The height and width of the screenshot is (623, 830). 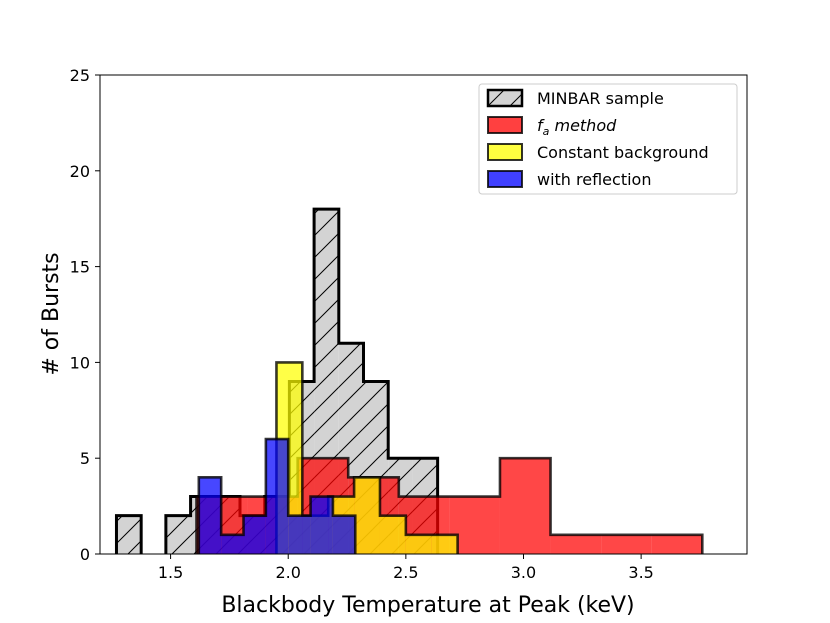 I want to click on series-with-reflection, so click(x=277, y=495).